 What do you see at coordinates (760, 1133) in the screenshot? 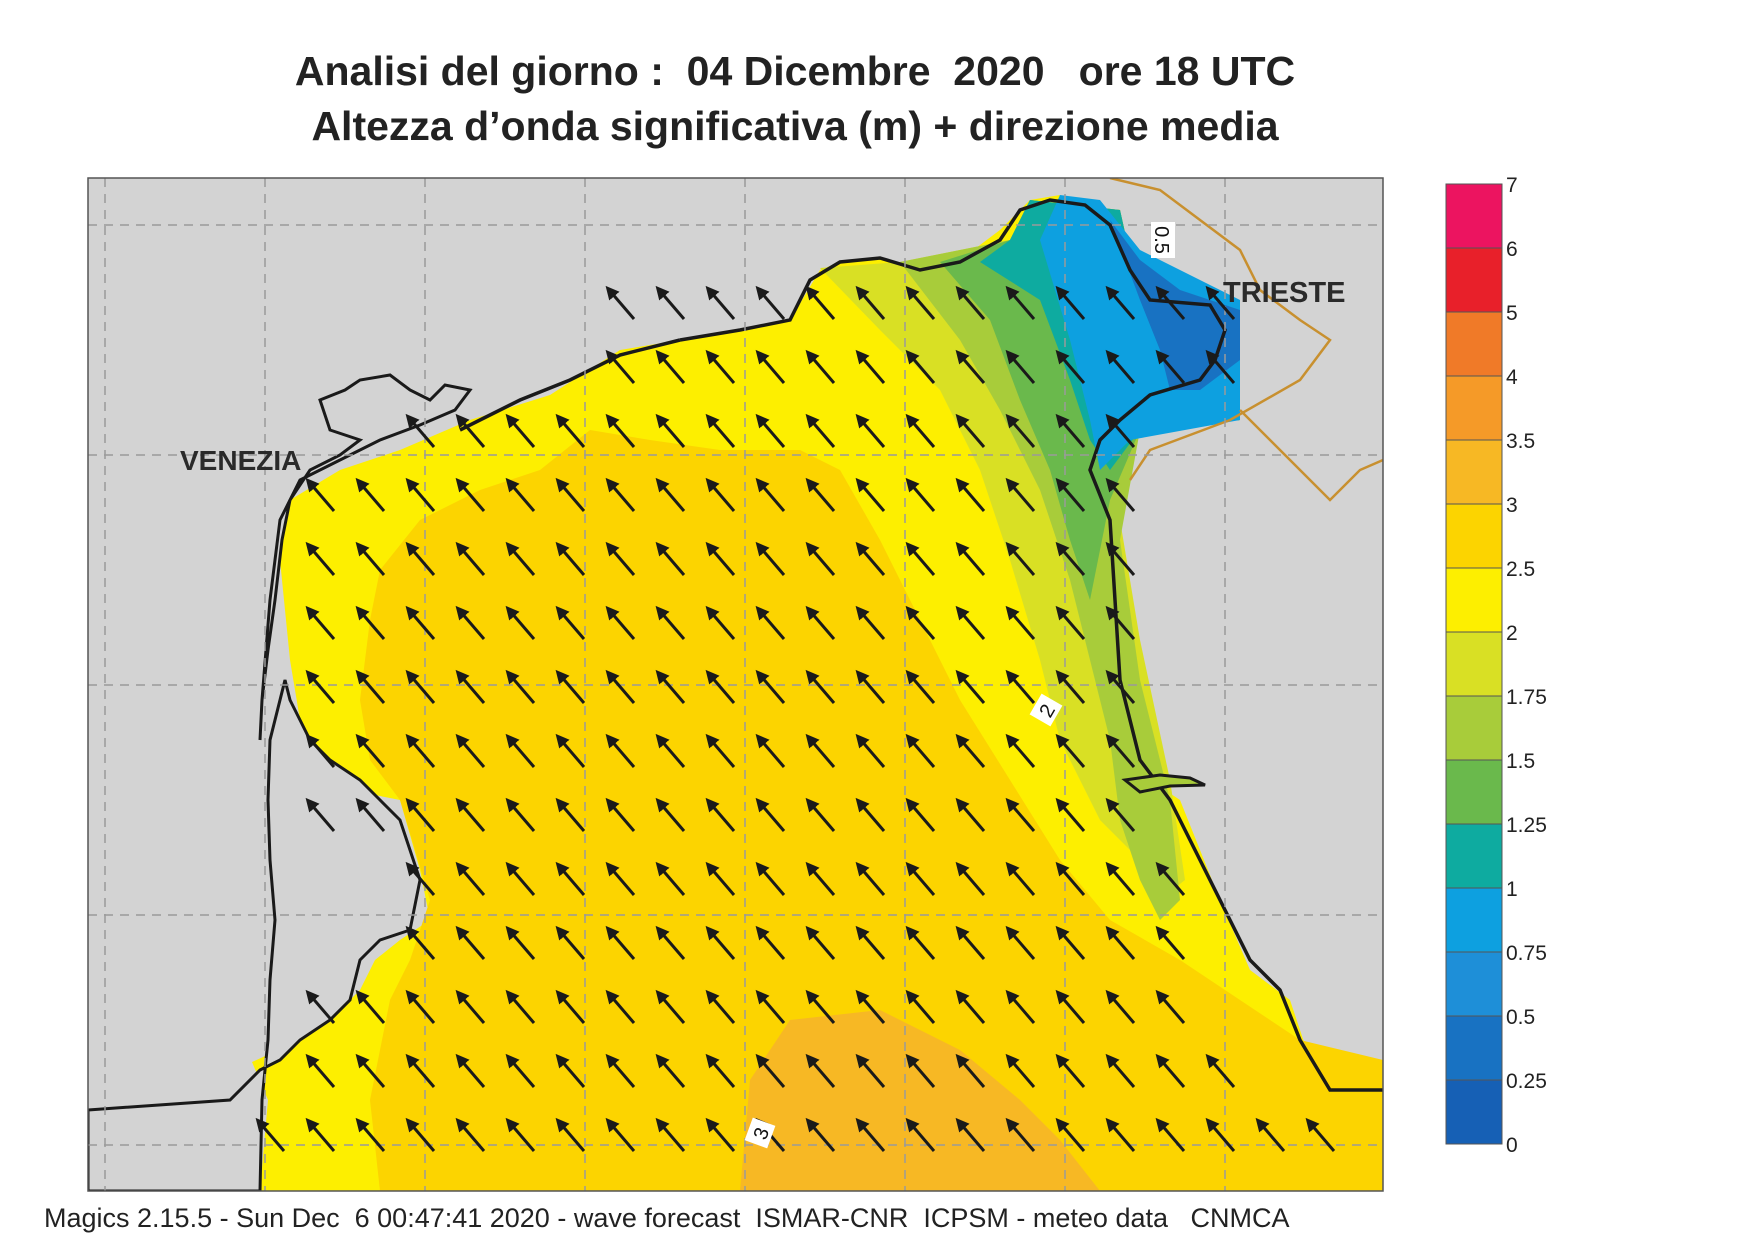
I see `contour-label-3: 3` at bounding box center [760, 1133].